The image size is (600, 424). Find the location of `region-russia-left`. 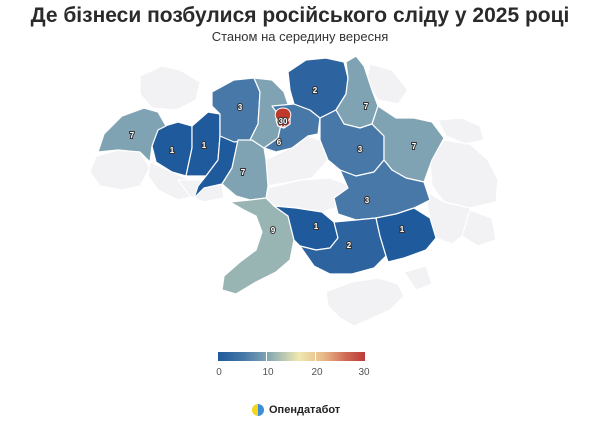

region-russia-left is located at coordinates (170, 88).